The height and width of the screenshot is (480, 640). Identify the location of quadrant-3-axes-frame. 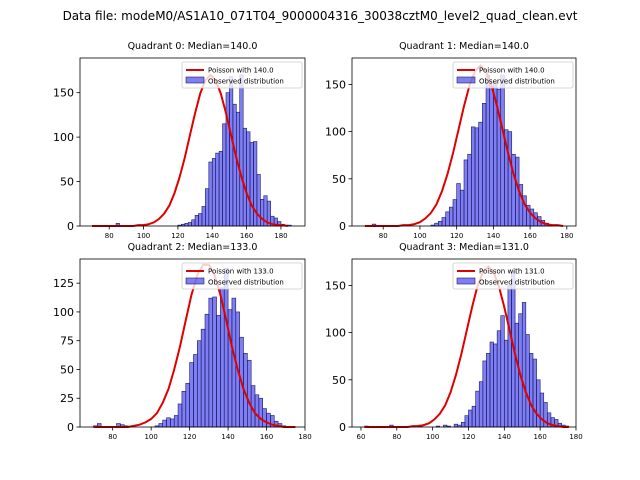
(464, 343).